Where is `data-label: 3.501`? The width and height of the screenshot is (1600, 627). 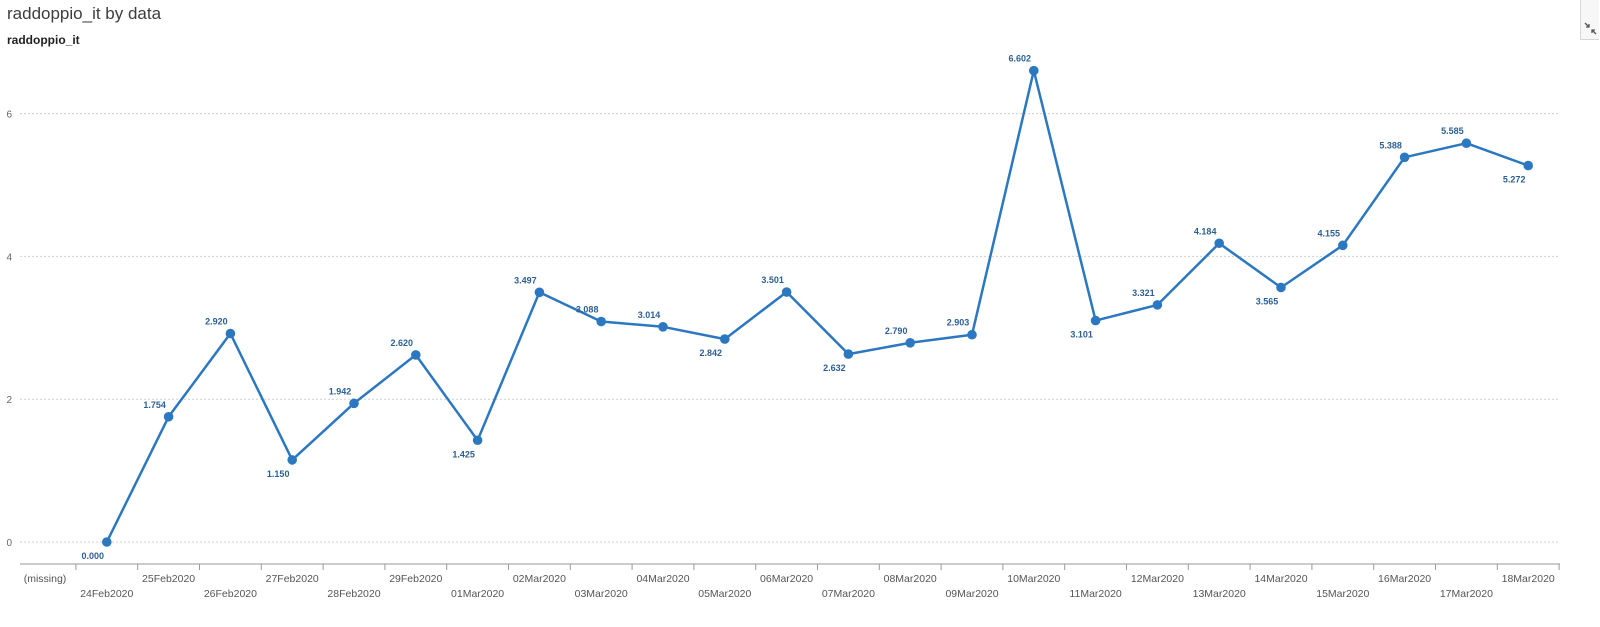
data-label: 3.501 is located at coordinates (772, 280).